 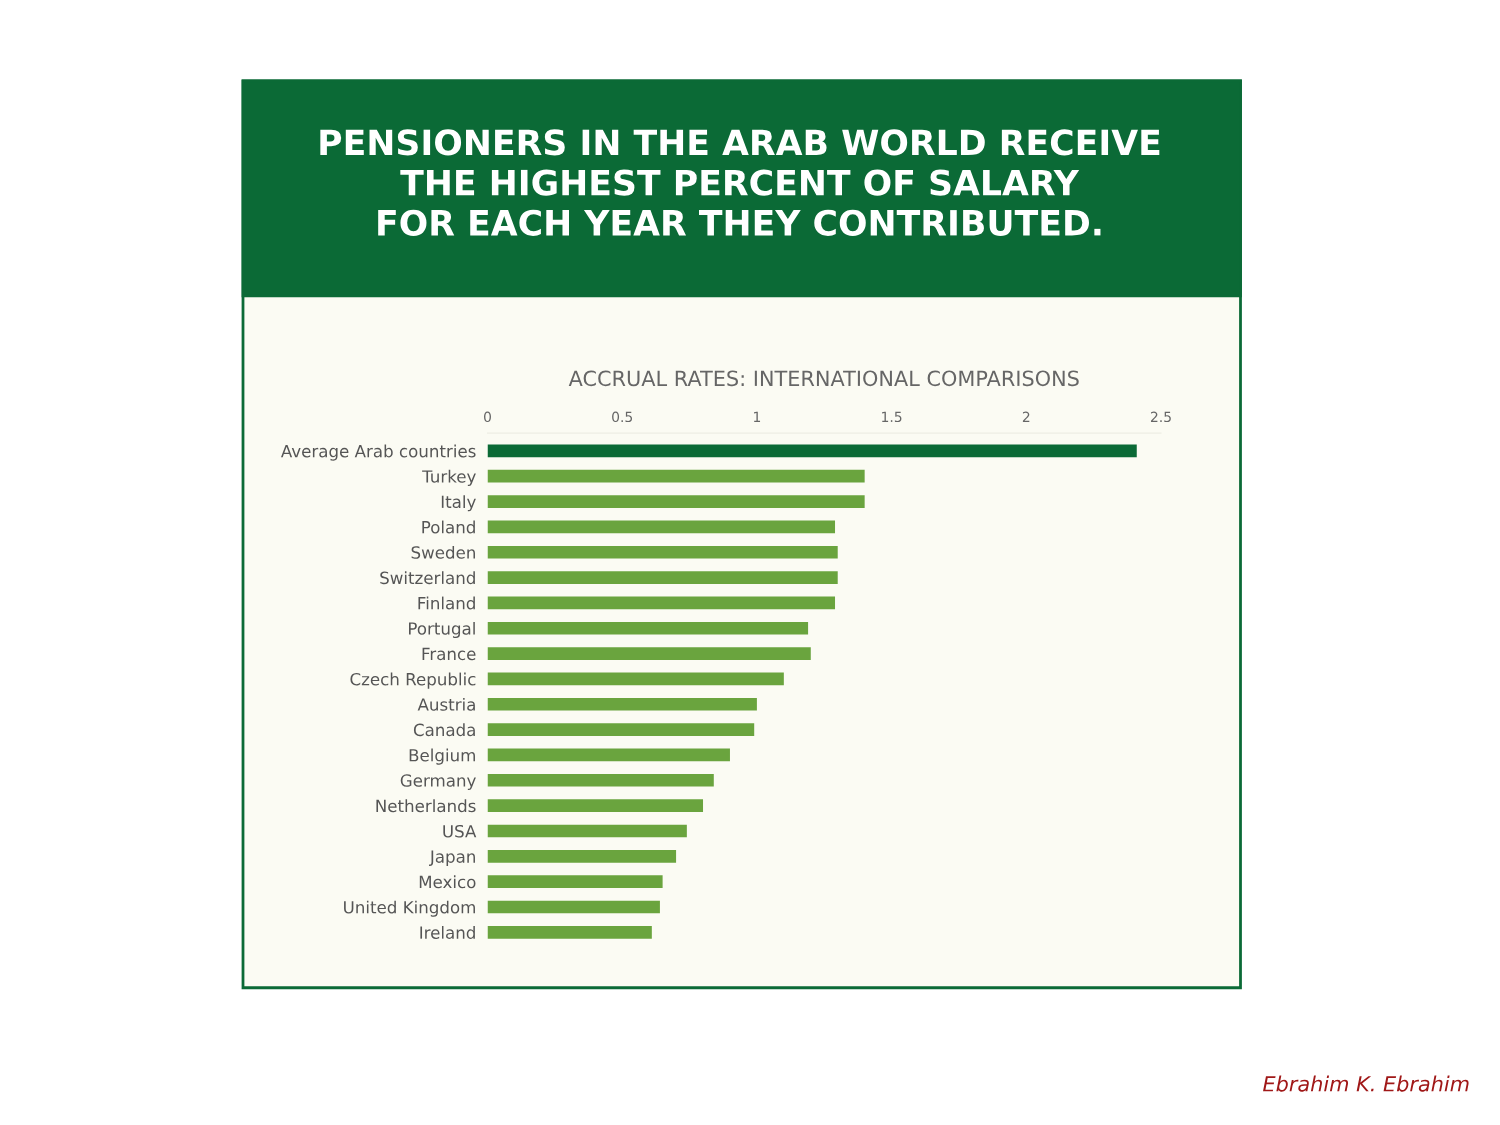 What do you see at coordinates (757, 416) in the screenshot?
I see `x-tick-label: 1` at bounding box center [757, 416].